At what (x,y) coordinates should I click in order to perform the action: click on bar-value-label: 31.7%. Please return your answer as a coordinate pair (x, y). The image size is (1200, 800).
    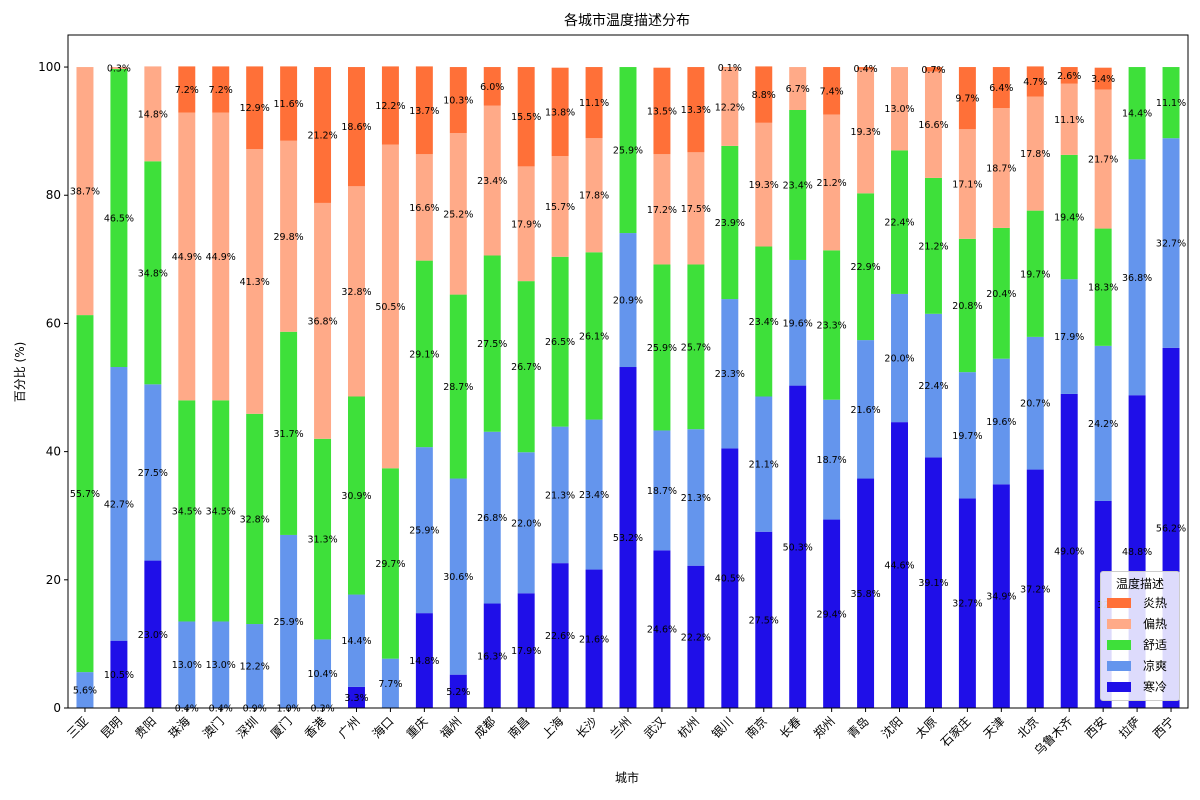
    Looking at the image, I should click on (289, 434).